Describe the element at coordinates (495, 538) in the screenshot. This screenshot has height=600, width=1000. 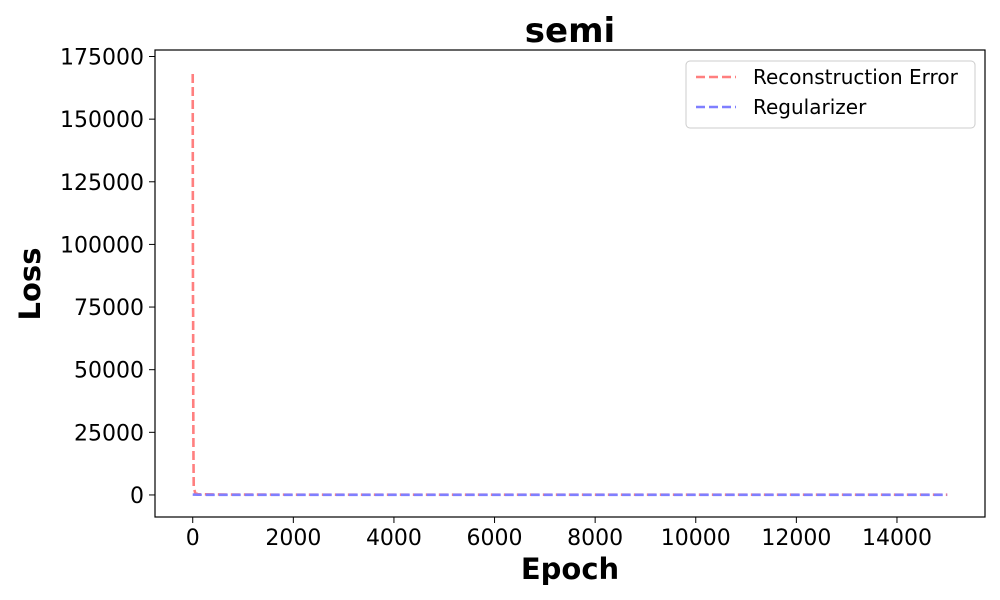
I see `x-tick-label: 6000` at that location.